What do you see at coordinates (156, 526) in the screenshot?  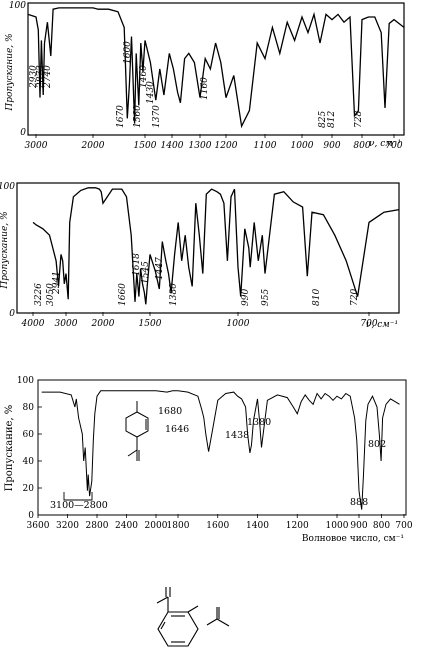 I see `chart-3-xtick-label: 2000` at bounding box center [156, 526].